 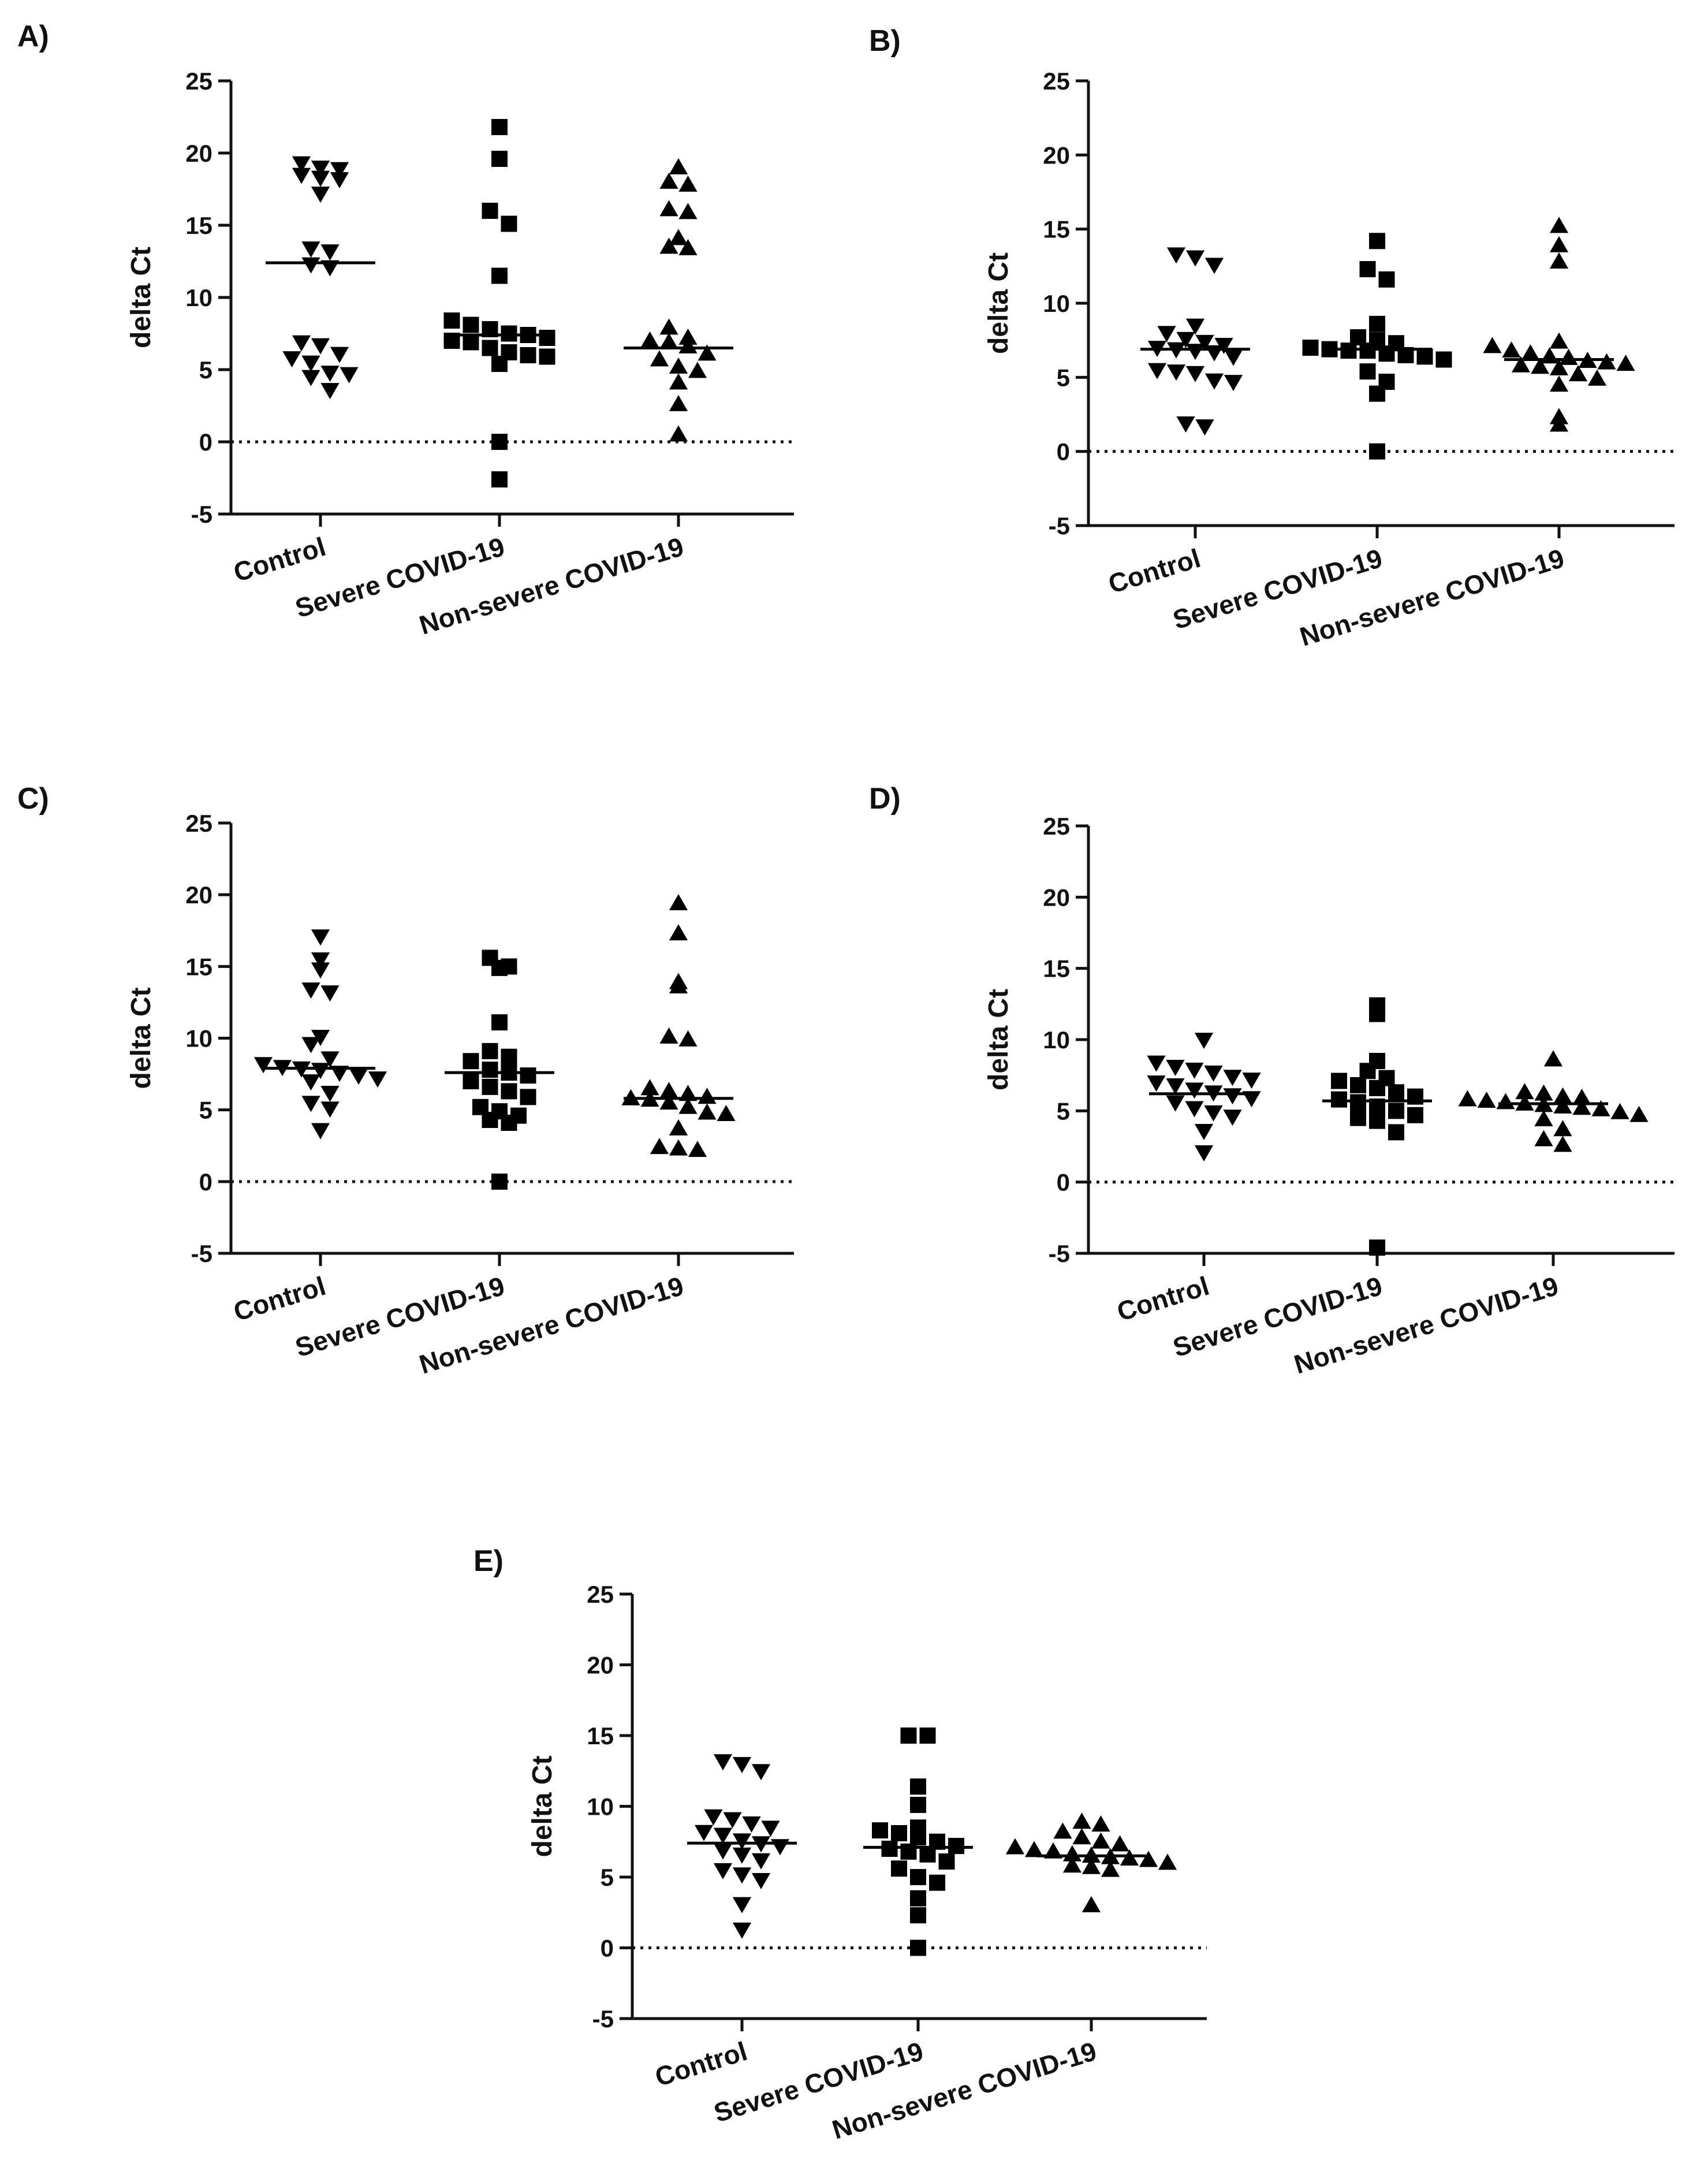 I want to click on y-axis-title: delta Ct, so click(x=998, y=303).